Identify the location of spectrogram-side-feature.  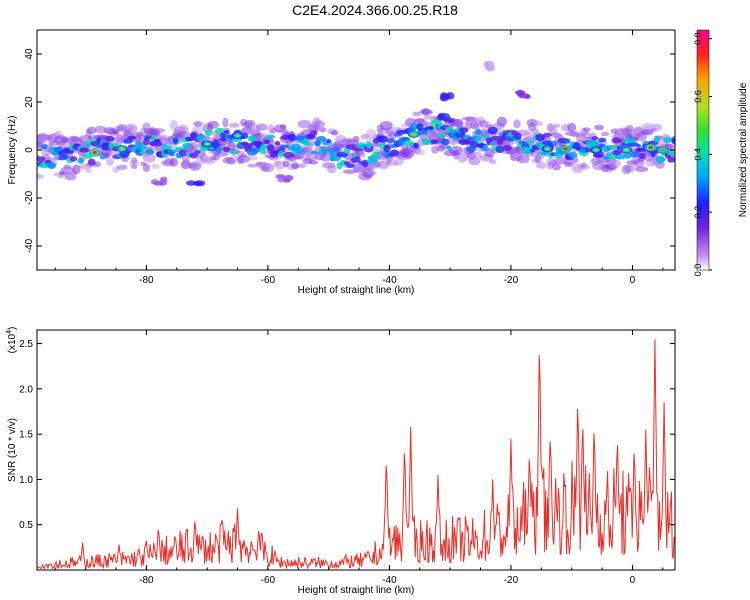
(487, 65).